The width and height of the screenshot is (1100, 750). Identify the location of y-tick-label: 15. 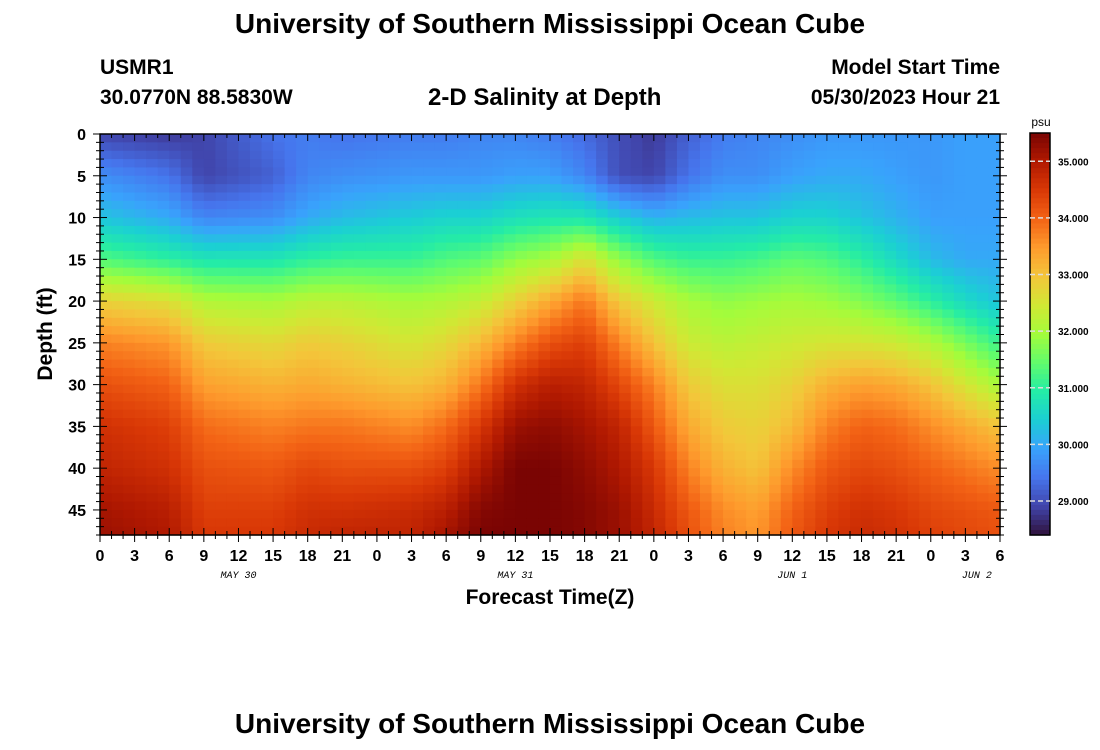
(77, 260).